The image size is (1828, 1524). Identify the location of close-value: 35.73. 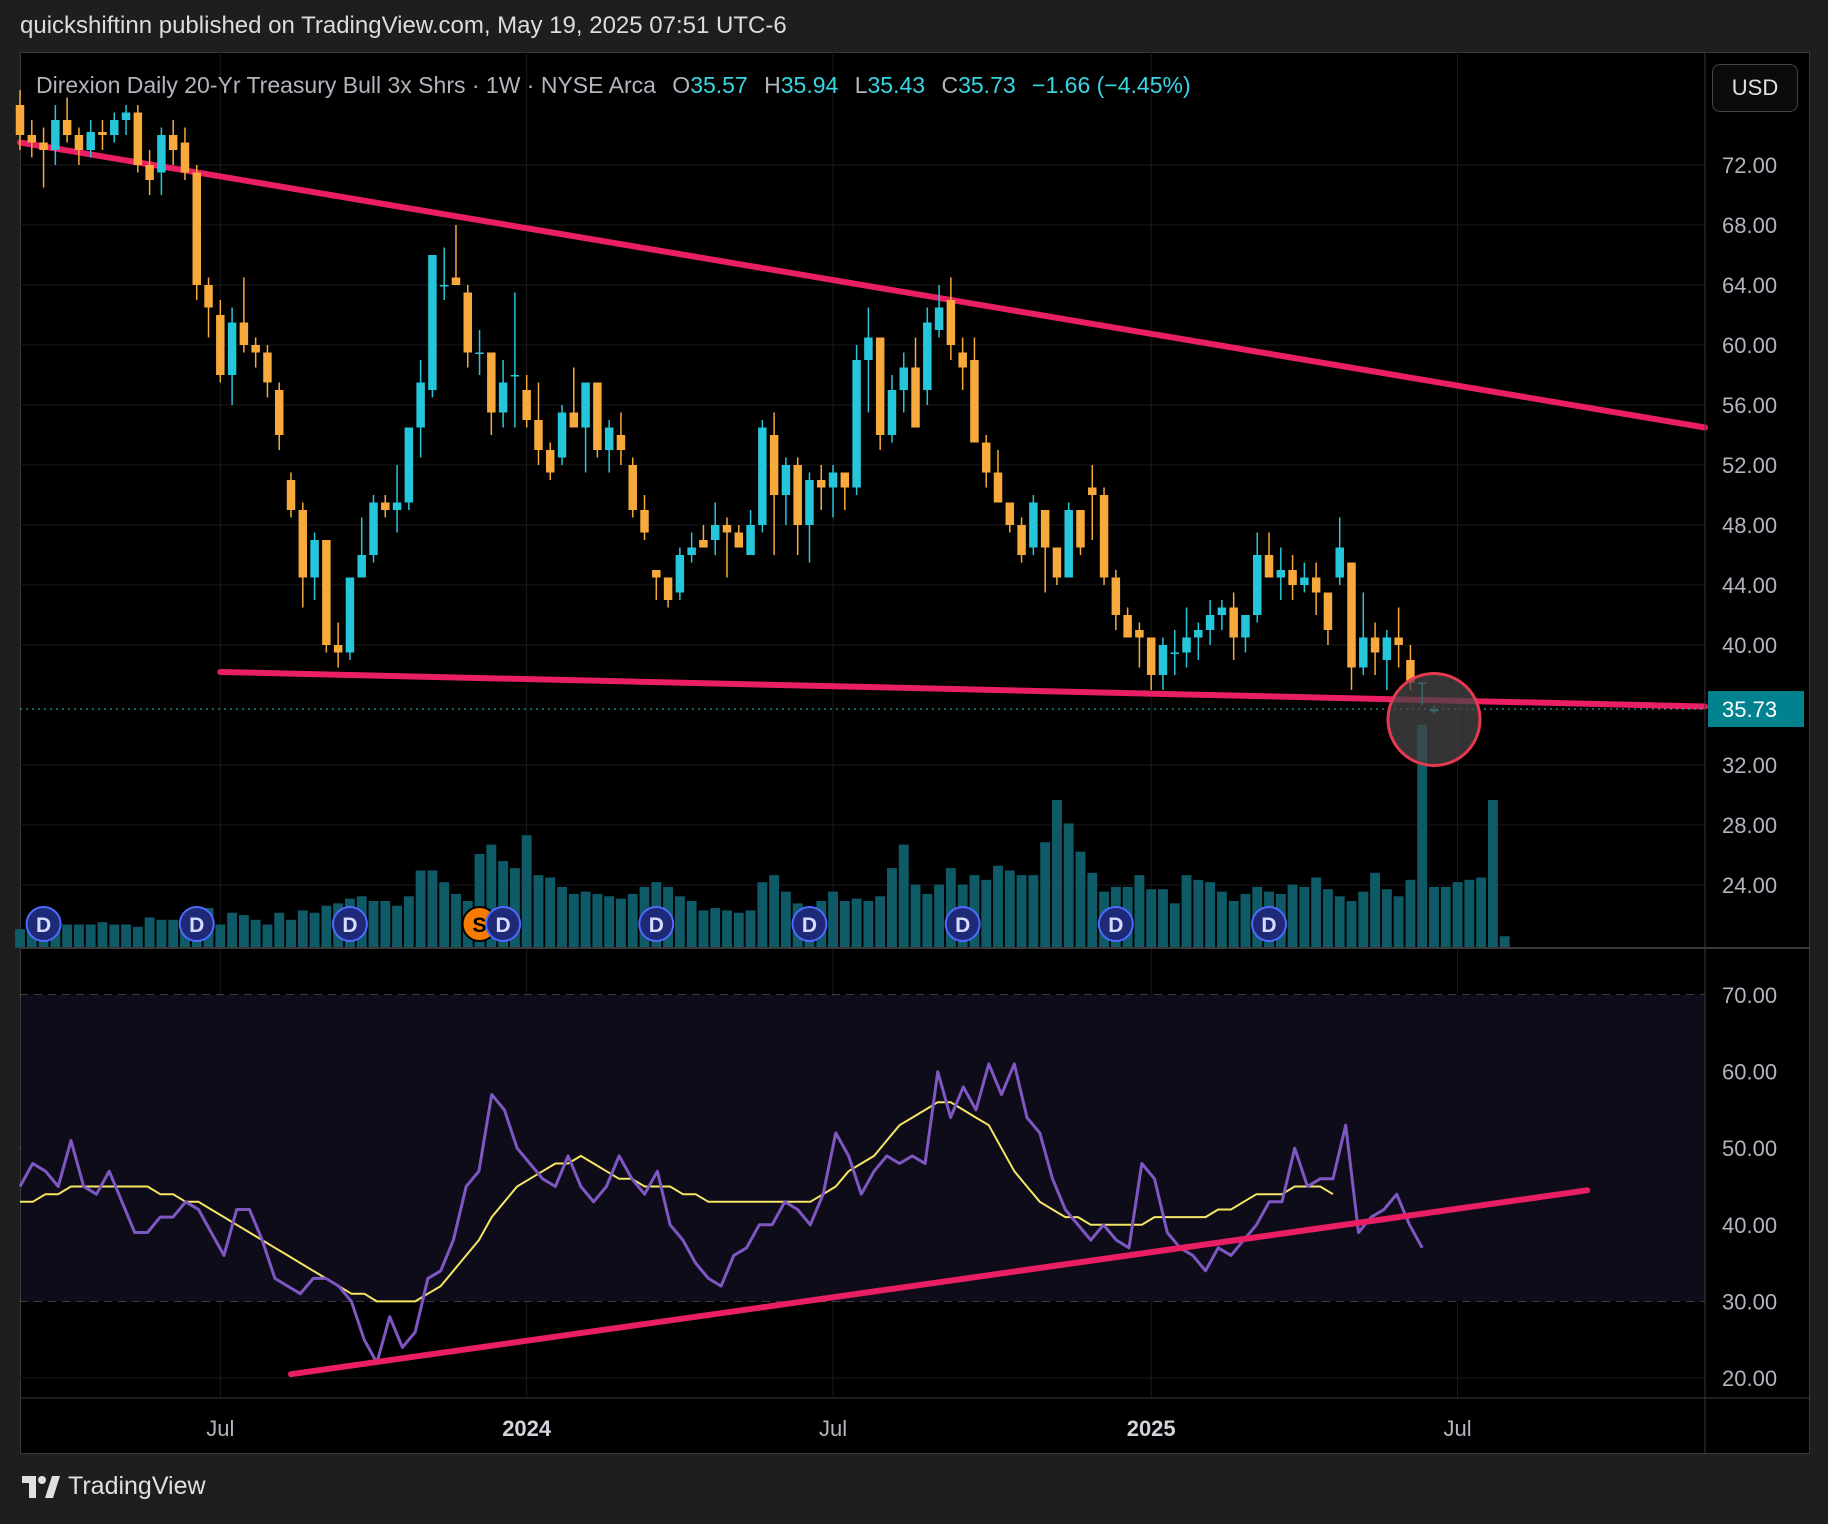
(987, 85).